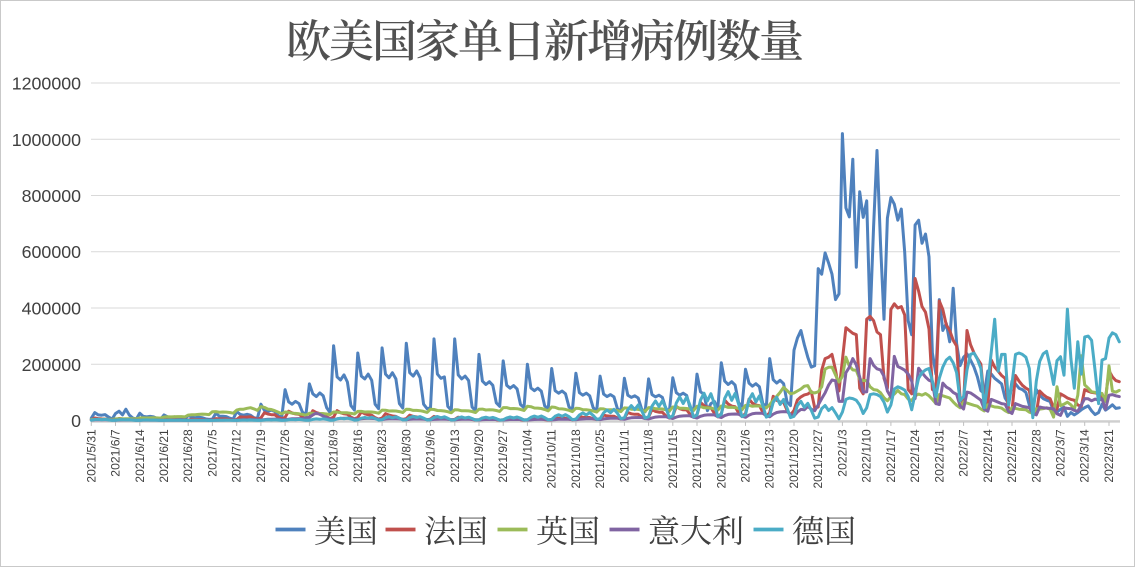 This screenshot has width=1135, height=568. What do you see at coordinates (432, 452) in the screenshot?
I see `svg-text: 2021/9/6` at bounding box center [432, 452].